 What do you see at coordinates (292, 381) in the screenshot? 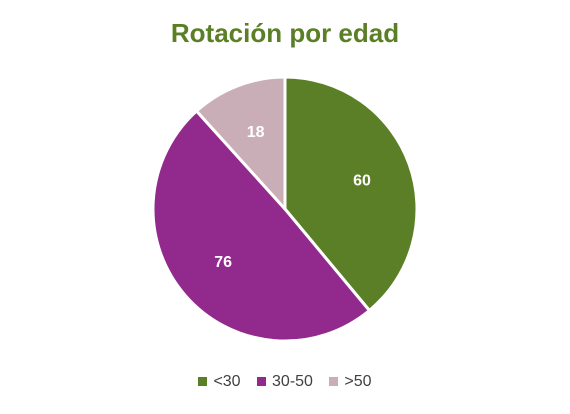
I see `legend-label-30-50: 30-50` at bounding box center [292, 381].